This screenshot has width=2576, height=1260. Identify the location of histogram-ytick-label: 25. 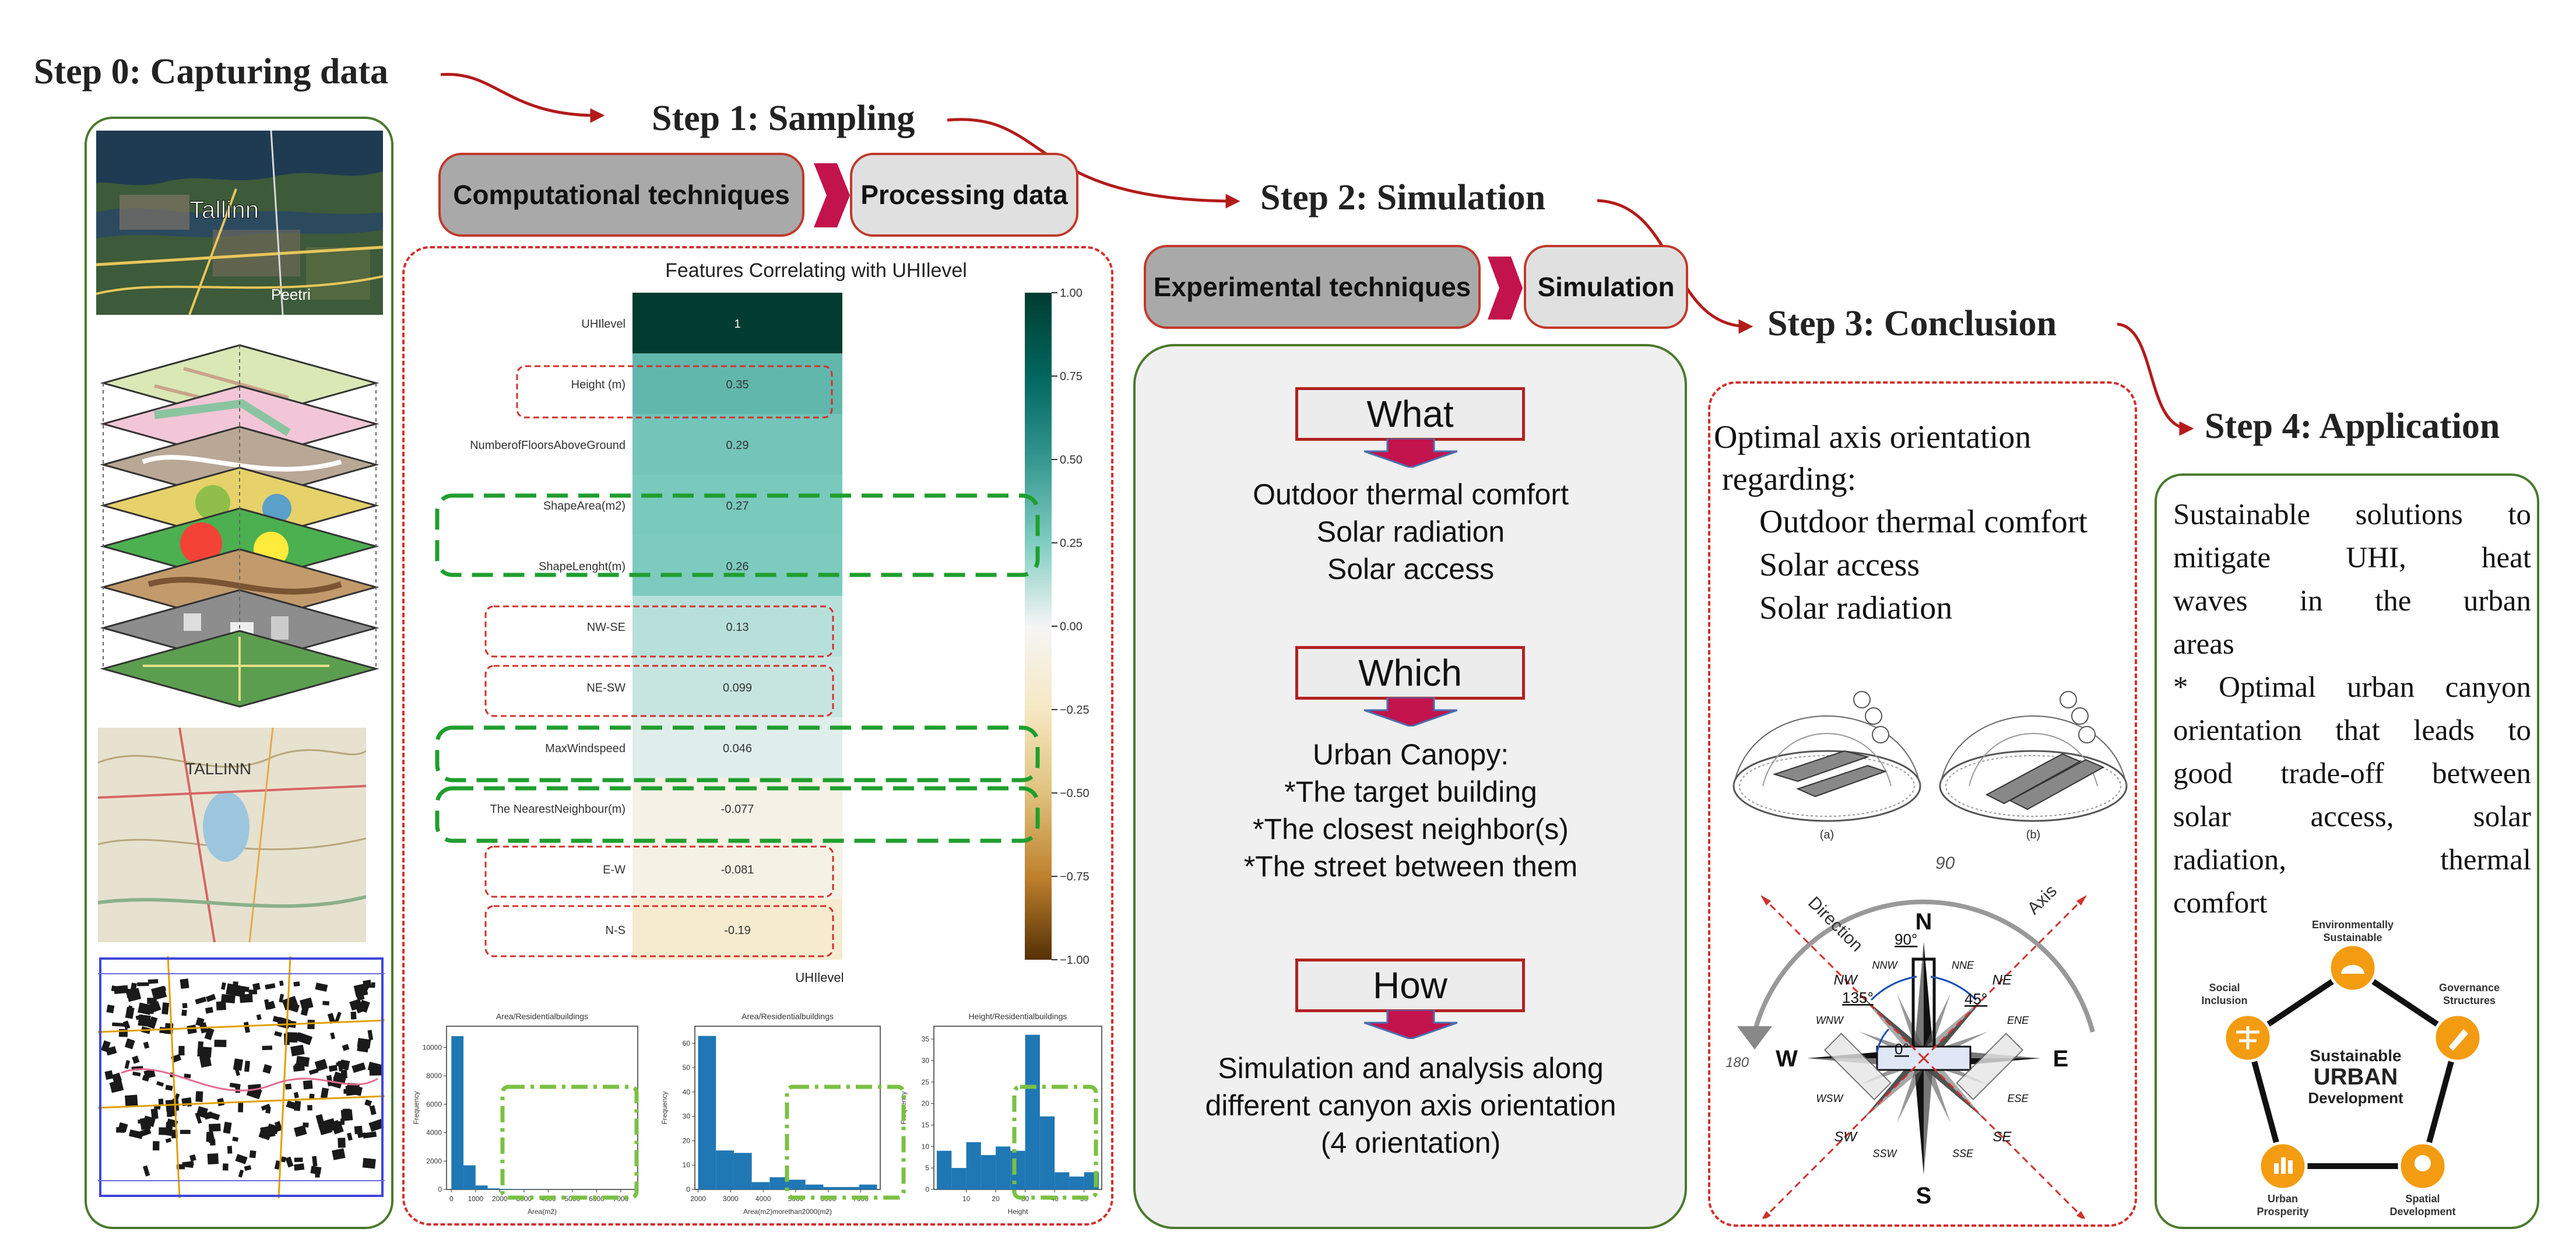
(926, 1082).